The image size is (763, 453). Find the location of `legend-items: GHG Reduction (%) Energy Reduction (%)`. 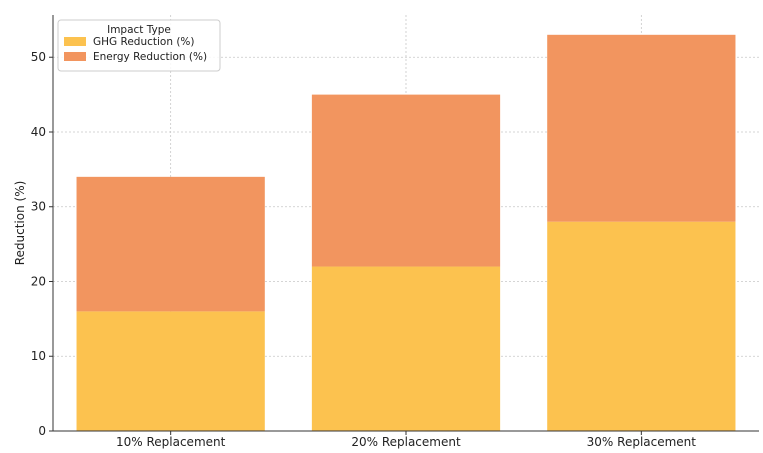

legend-items: GHG Reduction (%) Energy Reduction (%) is located at coordinates (135, 49).